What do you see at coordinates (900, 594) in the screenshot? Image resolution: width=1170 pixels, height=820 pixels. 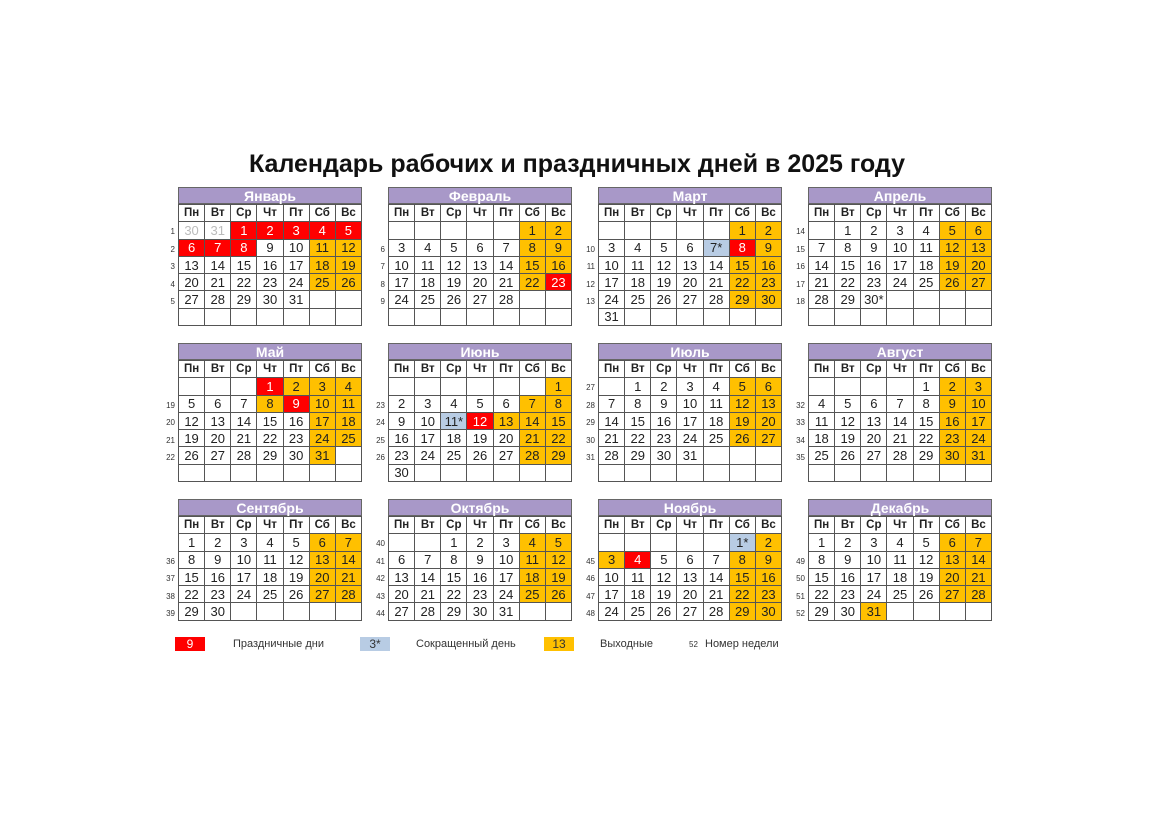 I see `day-cell: 25` at bounding box center [900, 594].